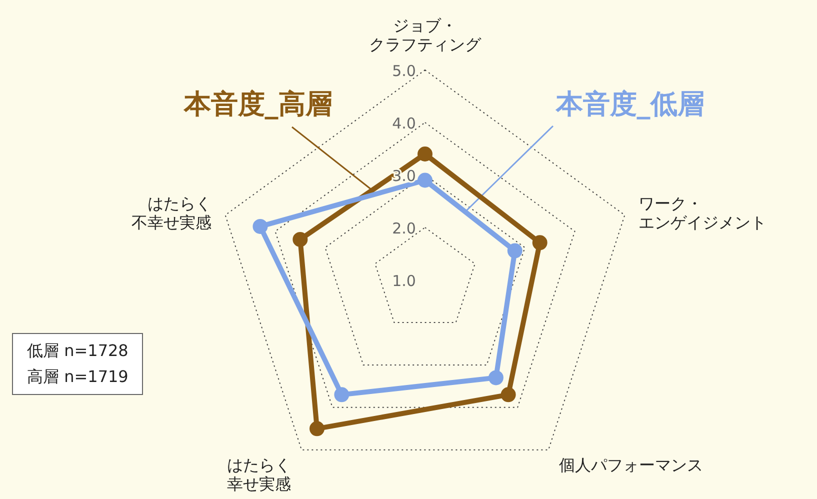 This screenshot has height=499, width=817. Describe the element at coordinates (631, 464) in the screenshot. I see `spoke-label: 個人パフォーマンス` at that location.